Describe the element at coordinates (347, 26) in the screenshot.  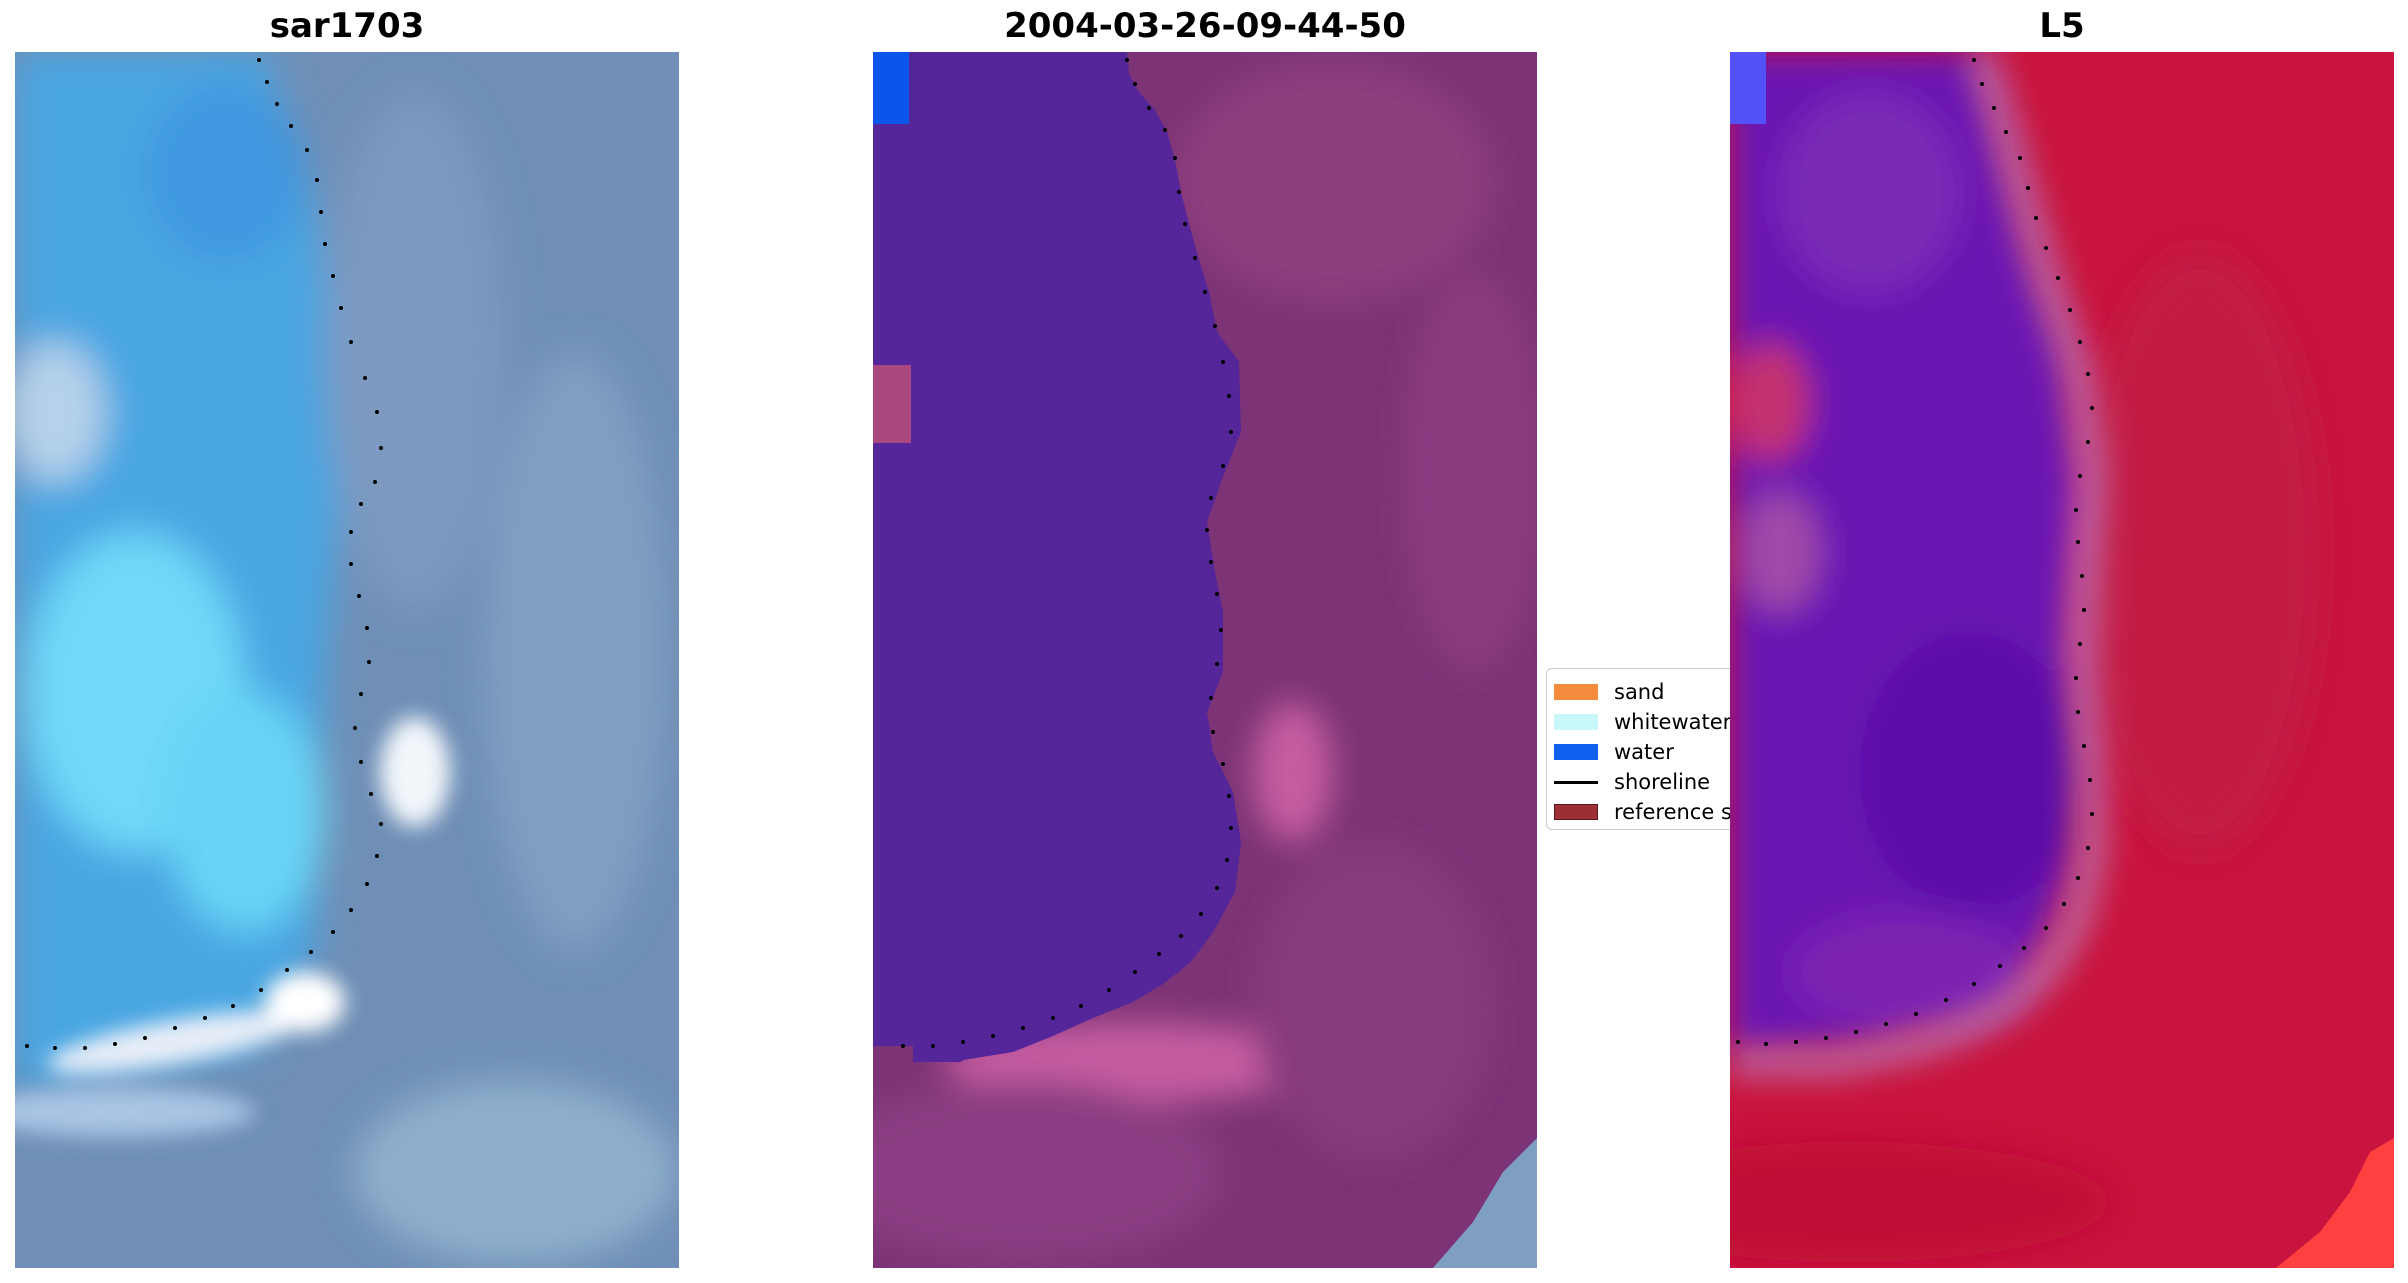
I see `panel-title-left: sar1703` at that location.